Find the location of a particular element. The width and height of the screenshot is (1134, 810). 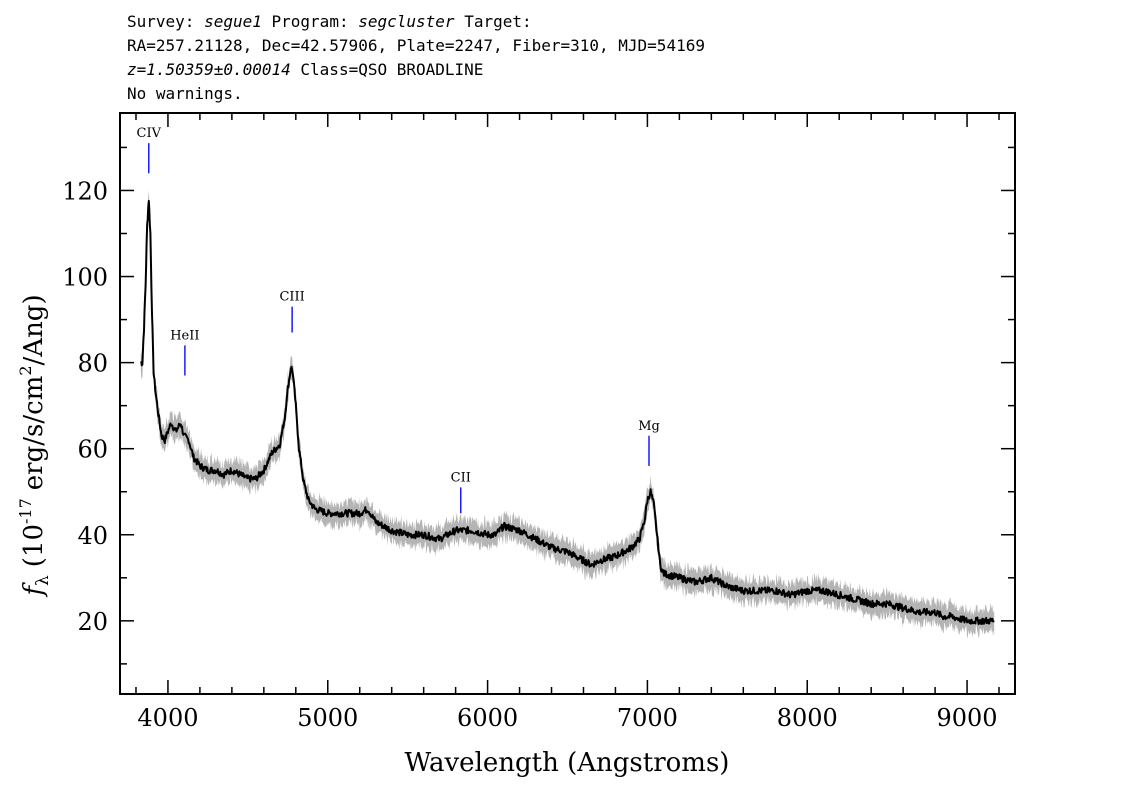

y-axis-units-exp2: 2 is located at coordinates (25, 370).